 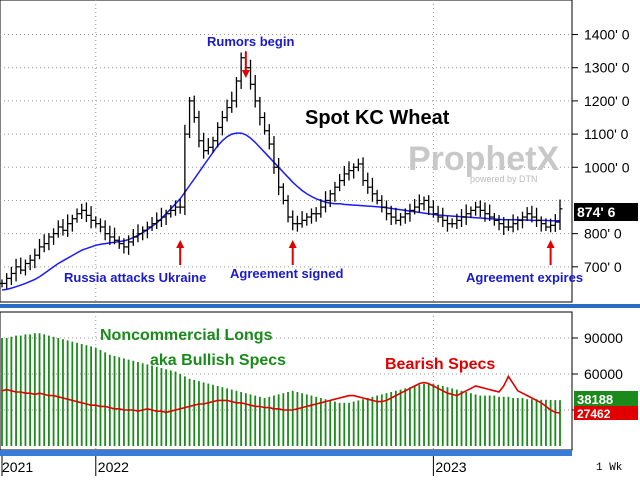 I want to click on watermark-subtitle: powered by DTN, so click(x=504, y=179).